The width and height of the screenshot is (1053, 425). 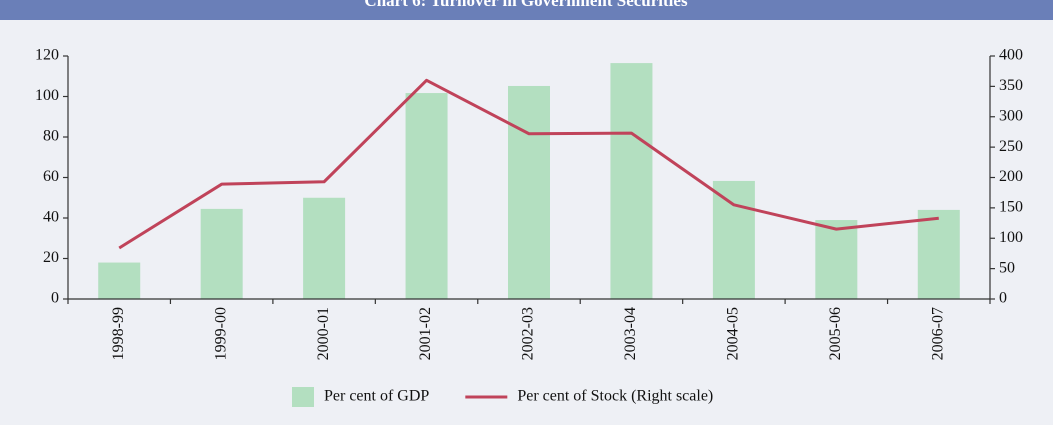 What do you see at coordinates (1011, 115) in the screenshot?
I see `y2-tick-label: 300` at bounding box center [1011, 115].